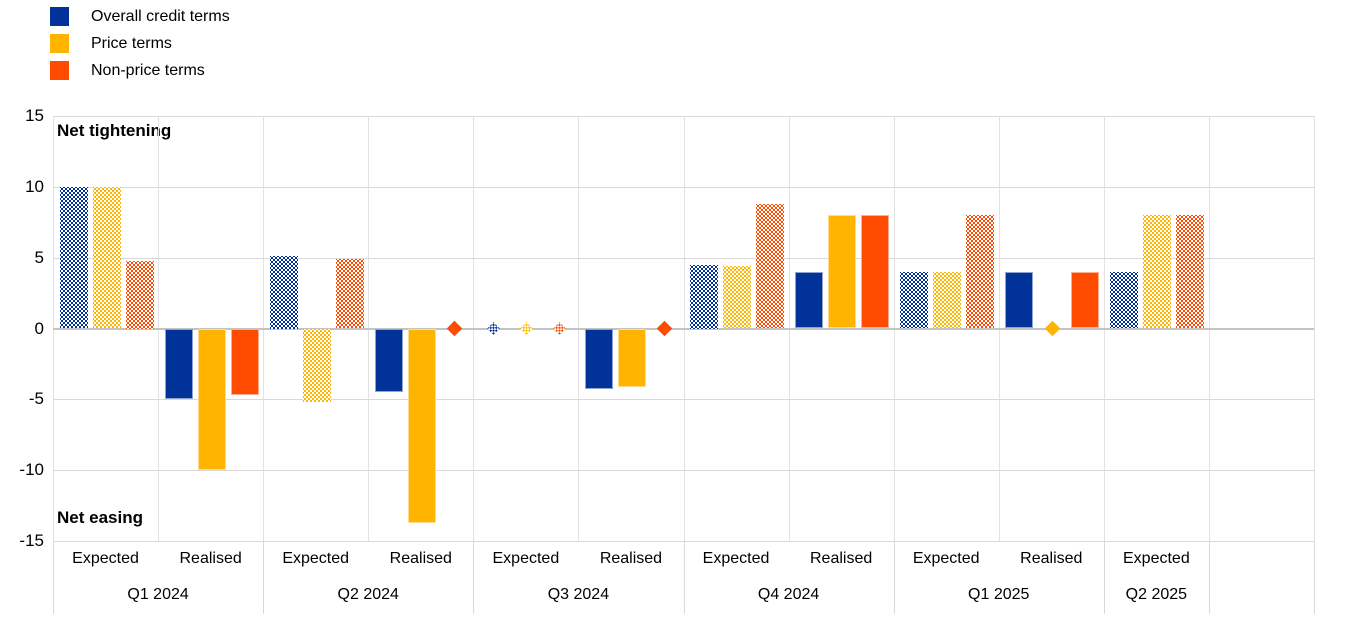  What do you see at coordinates (34, 186) in the screenshot?
I see `y-tick-label: 10` at bounding box center [34, 186].